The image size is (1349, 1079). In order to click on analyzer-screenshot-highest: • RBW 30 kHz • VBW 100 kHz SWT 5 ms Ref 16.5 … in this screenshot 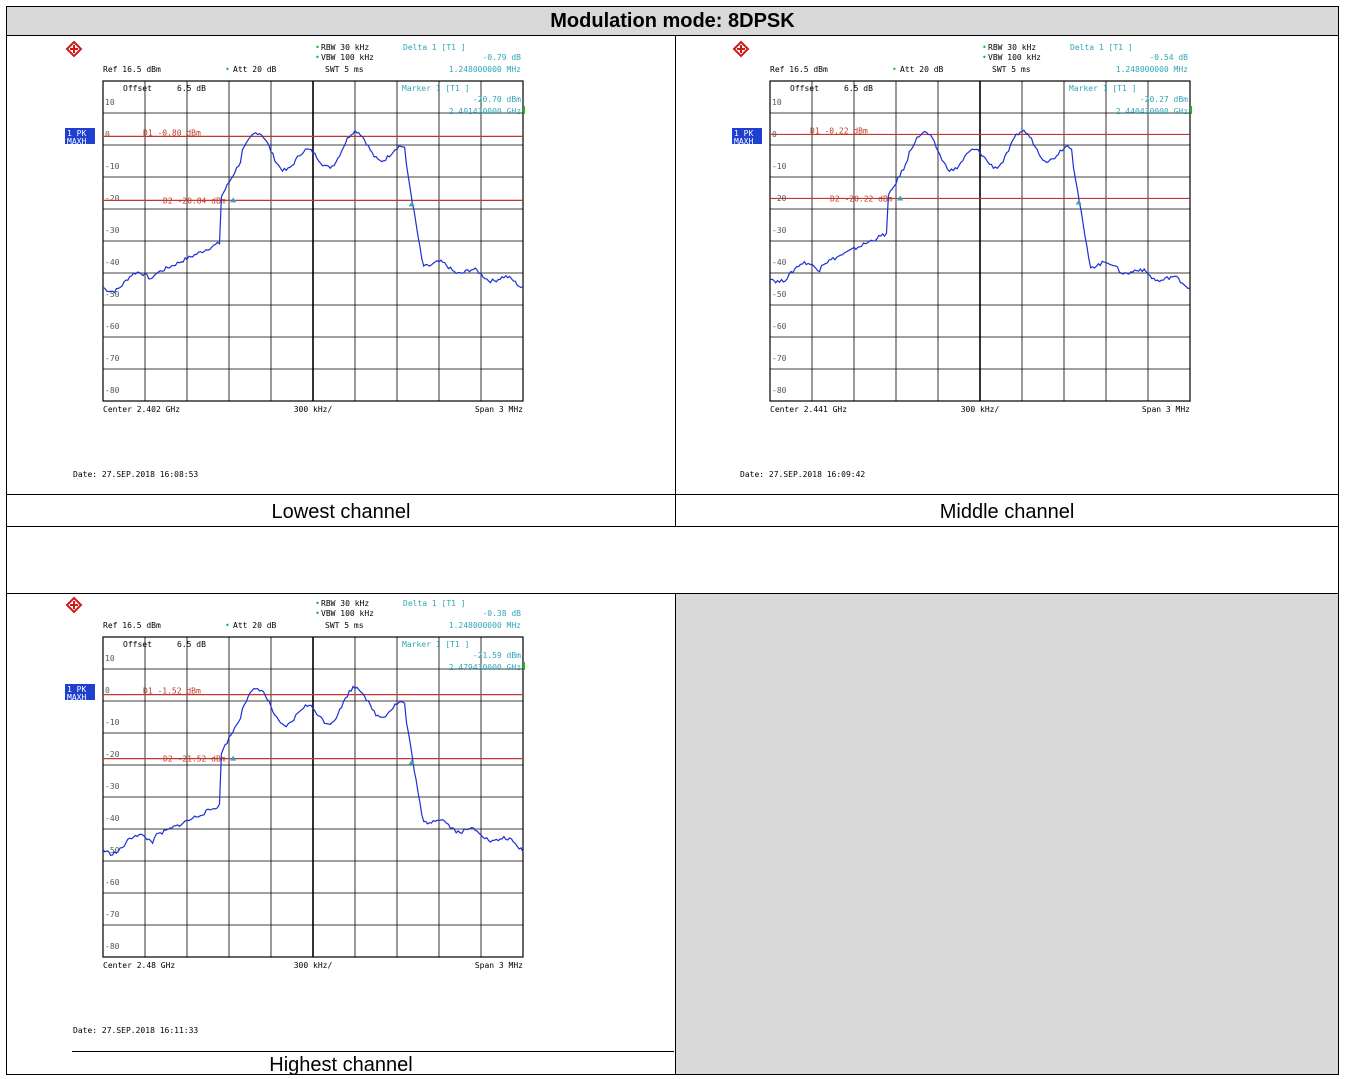, I will do `click(295, 816)`.